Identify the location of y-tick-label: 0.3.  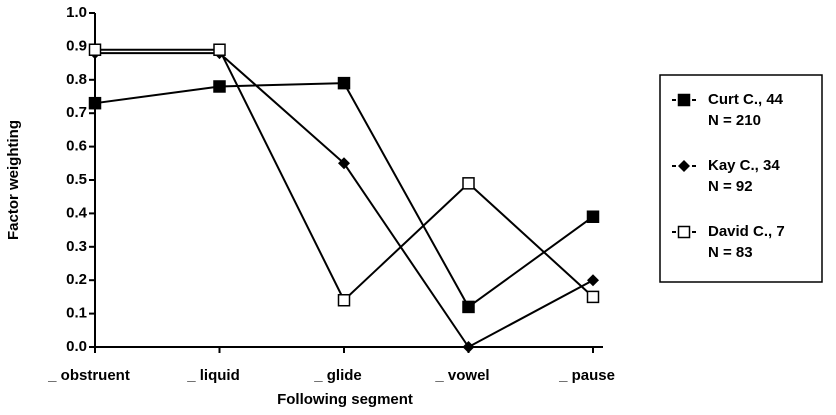
(76, 246).